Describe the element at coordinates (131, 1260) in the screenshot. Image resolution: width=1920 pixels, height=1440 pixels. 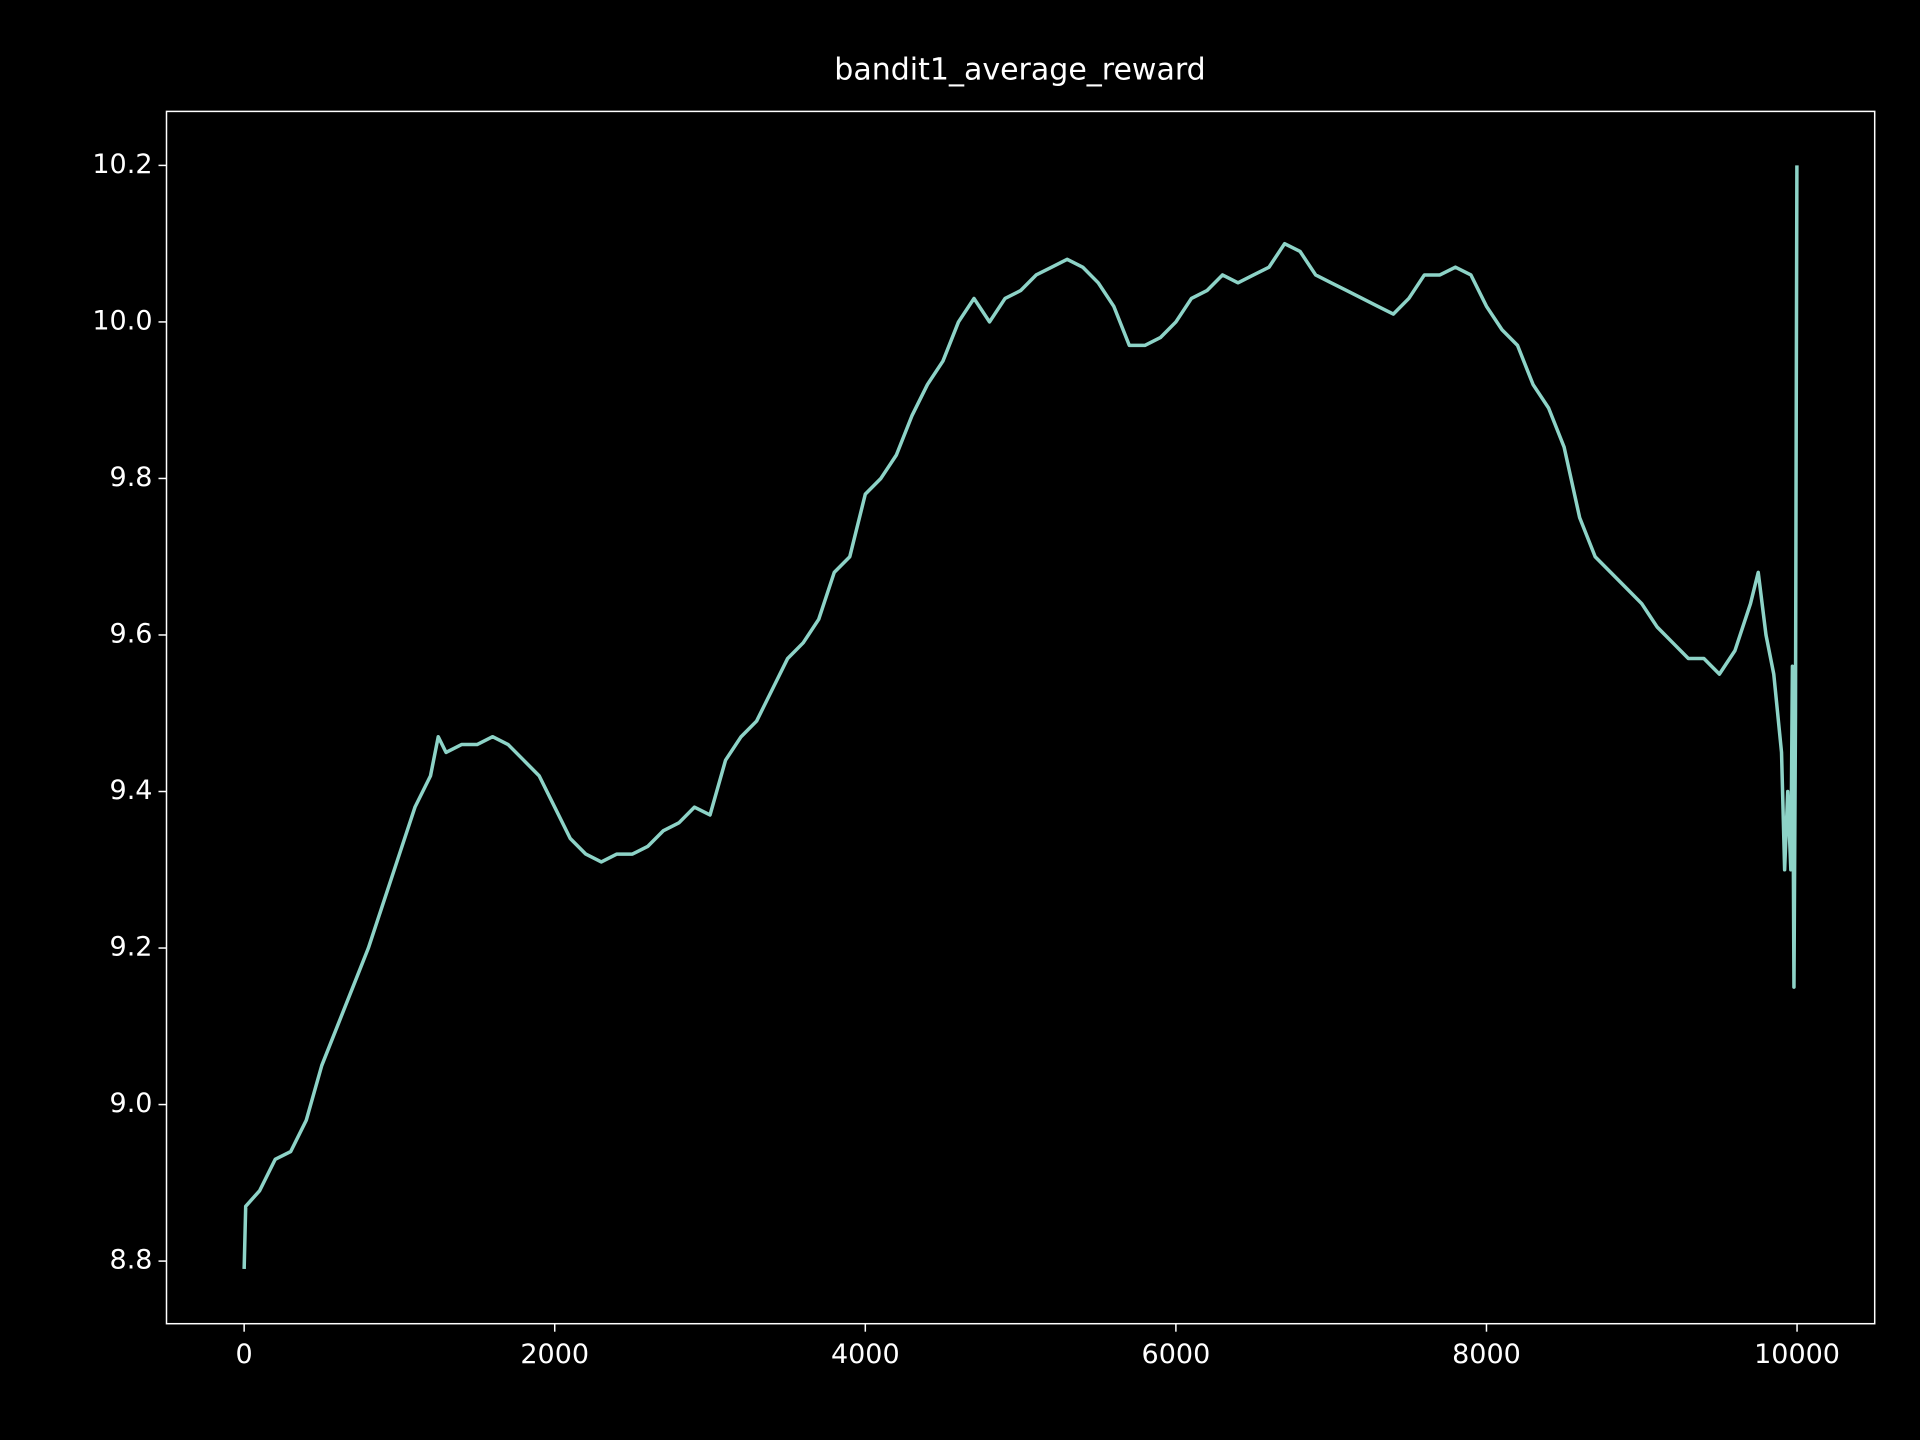
I see `y-tick-label: 8.8` at that location.